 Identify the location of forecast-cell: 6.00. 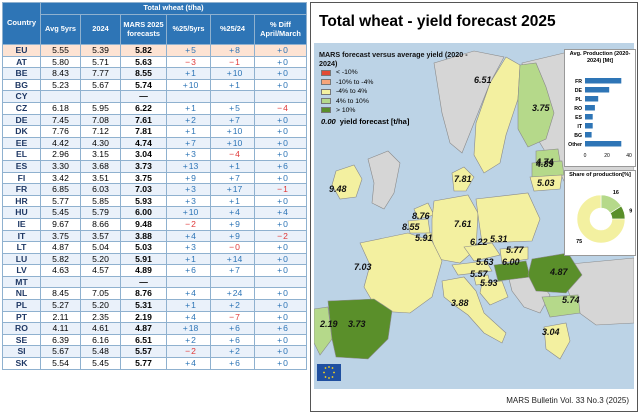
(143, 212).